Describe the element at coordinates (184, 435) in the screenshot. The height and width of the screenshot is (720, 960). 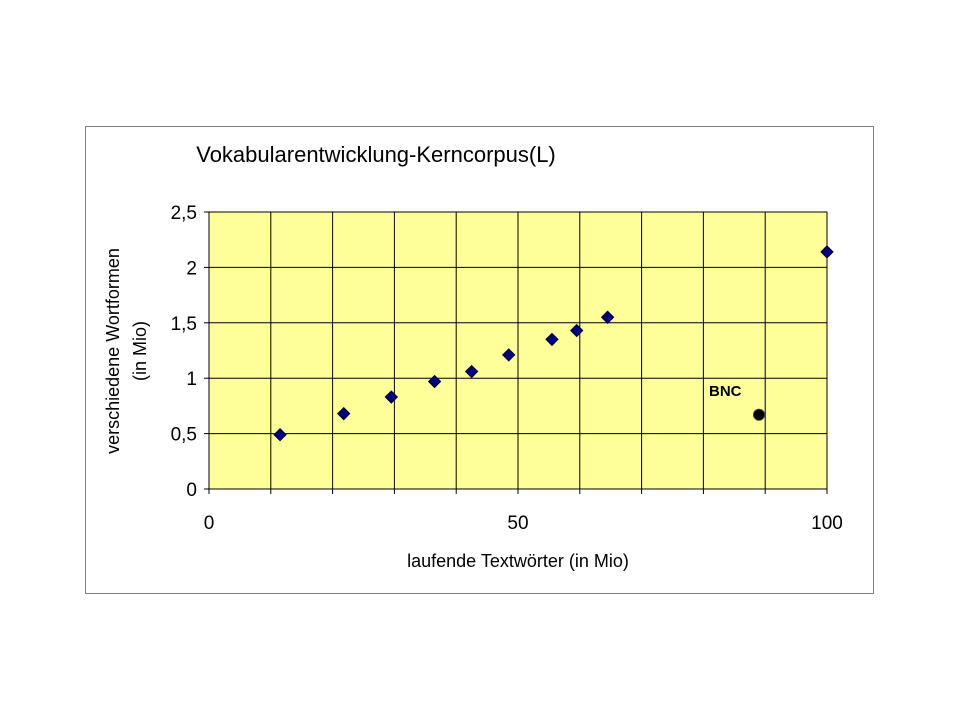
I see `y-tick-label: 0,5` at that location.